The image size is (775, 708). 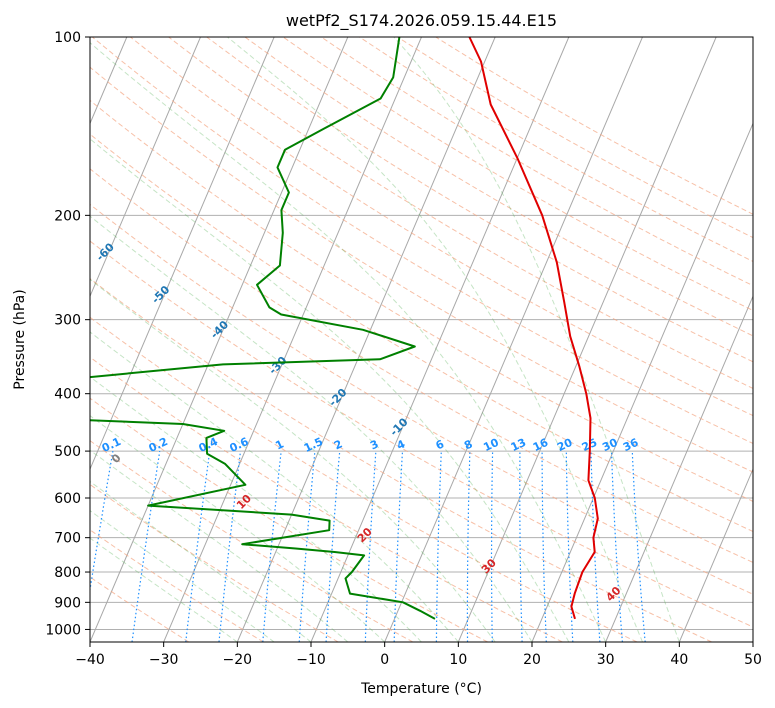 What do you see at coordinates (491, 445) in the screenshot?
I see `mixing-ratio-label: 10` at bounding box center [491, 445].